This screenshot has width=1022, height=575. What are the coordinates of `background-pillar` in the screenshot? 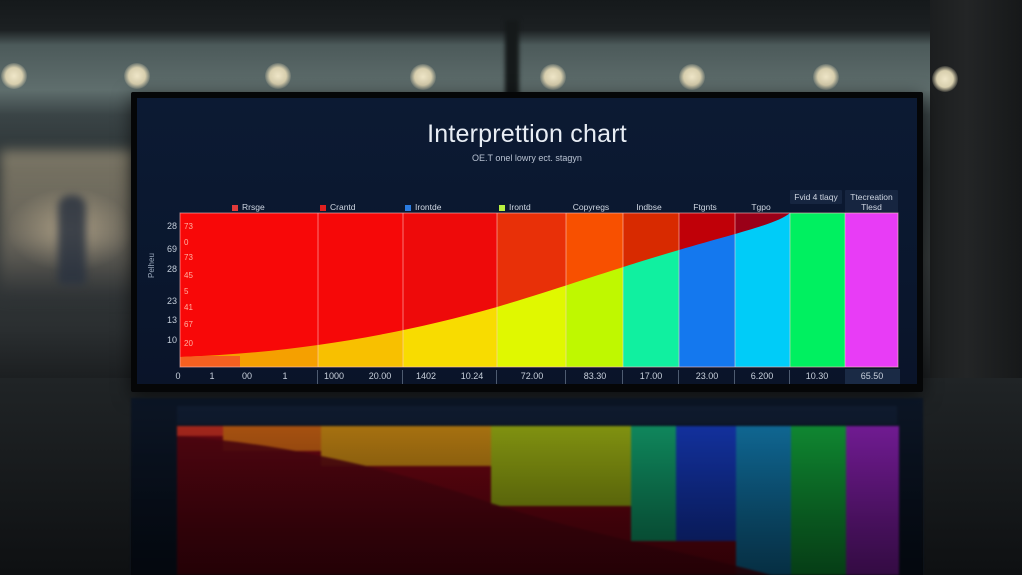 It's located at (512, 65).